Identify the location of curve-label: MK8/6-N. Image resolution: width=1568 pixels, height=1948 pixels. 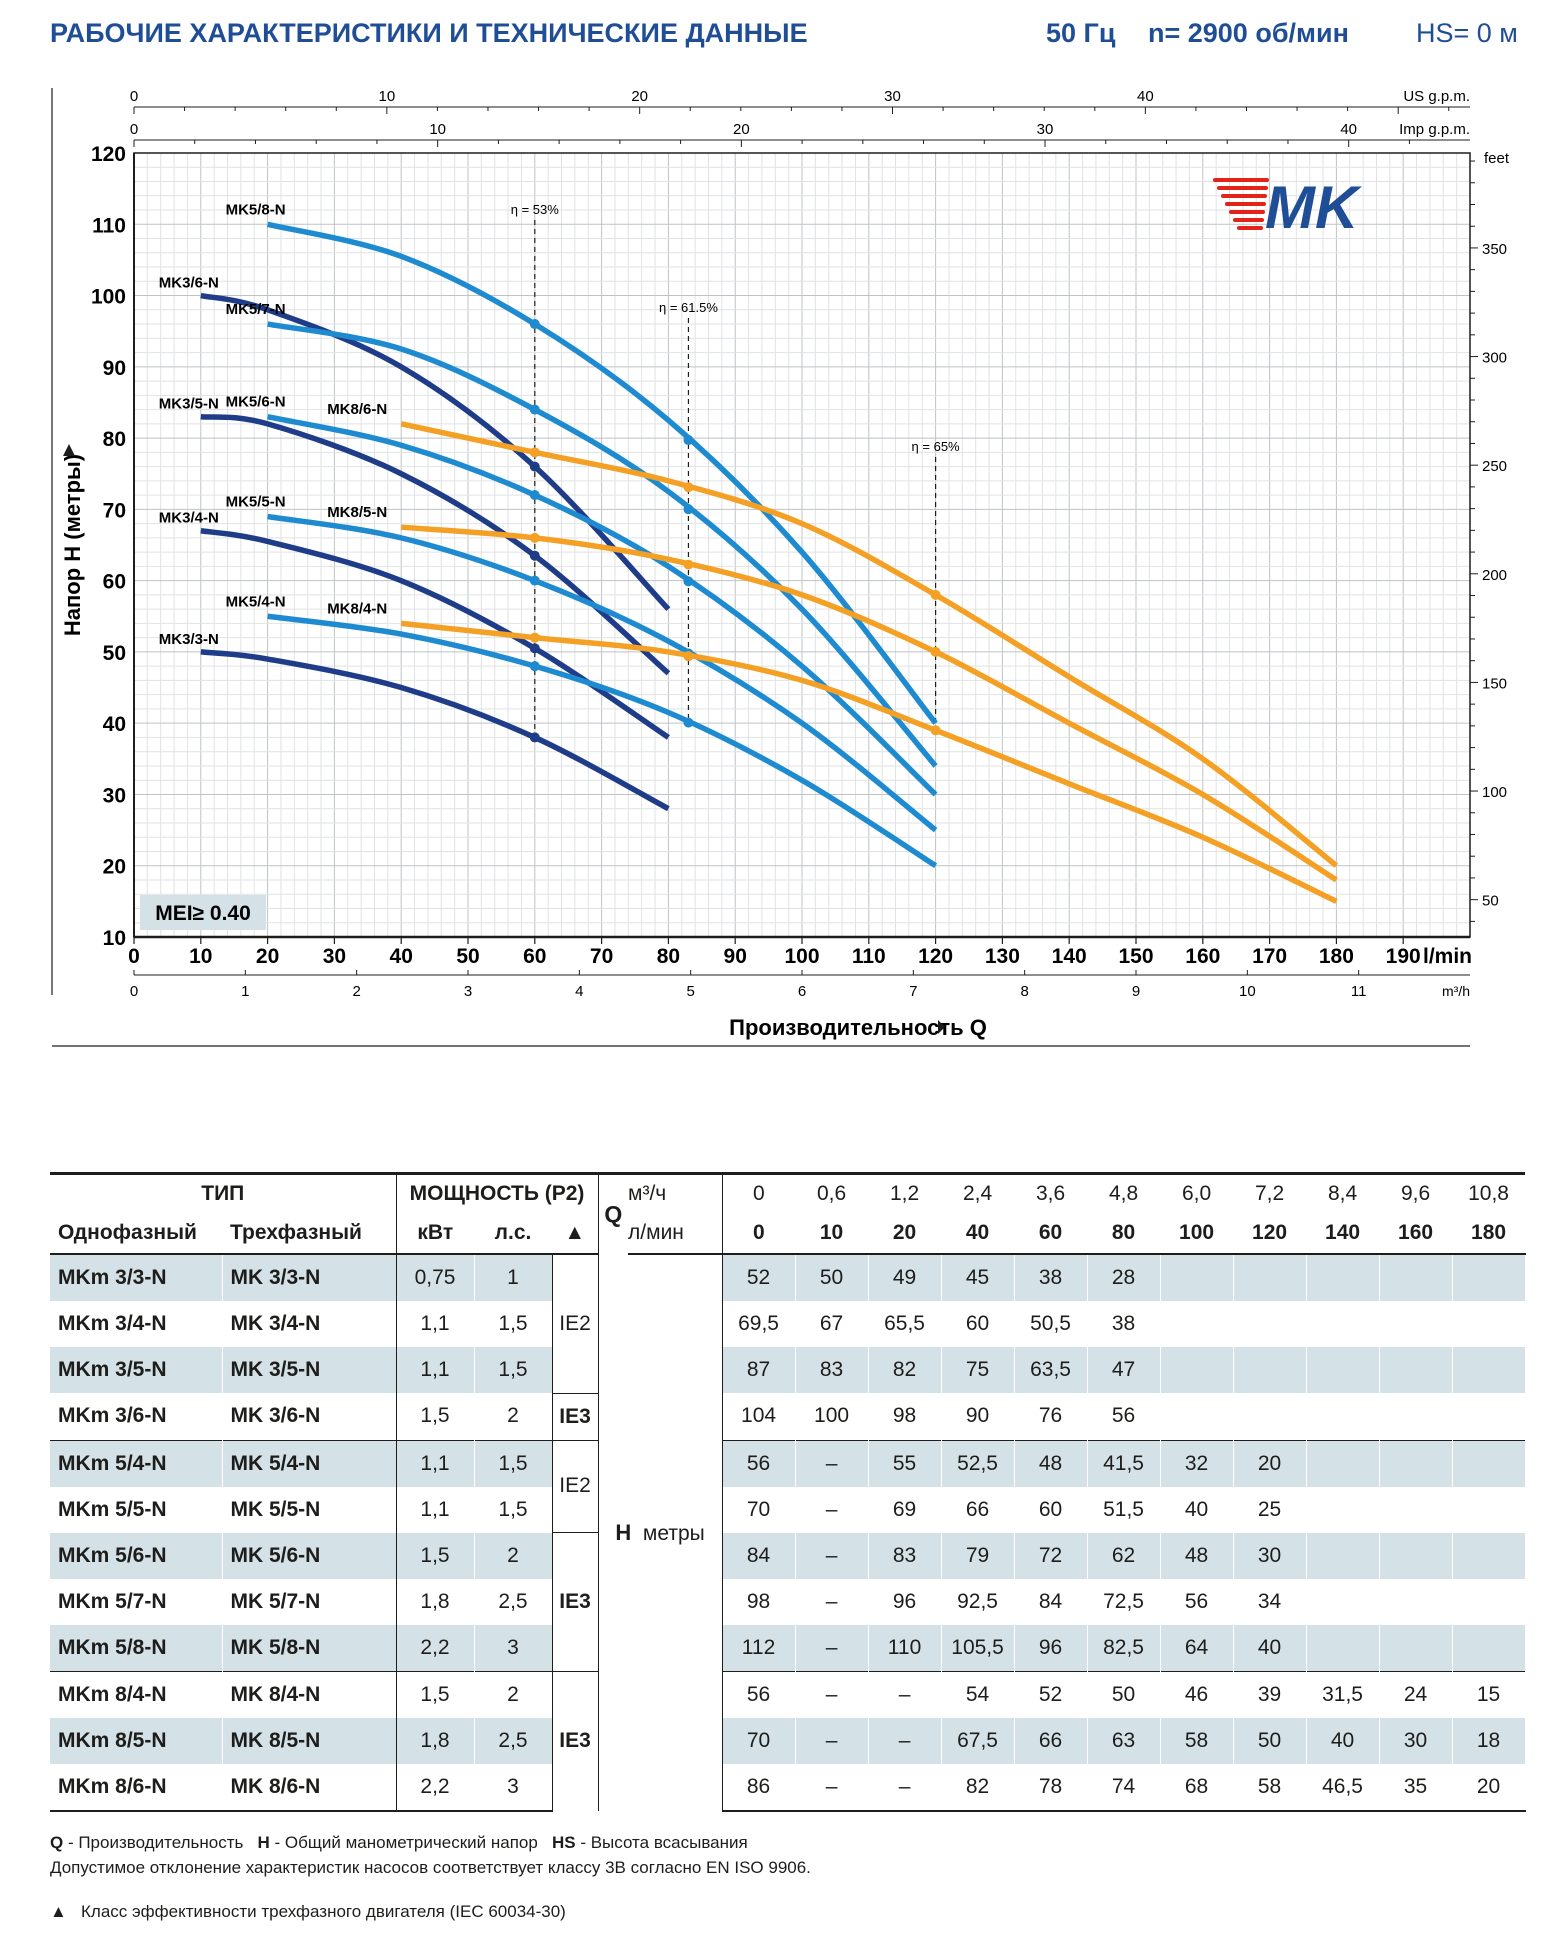
(357, 409).